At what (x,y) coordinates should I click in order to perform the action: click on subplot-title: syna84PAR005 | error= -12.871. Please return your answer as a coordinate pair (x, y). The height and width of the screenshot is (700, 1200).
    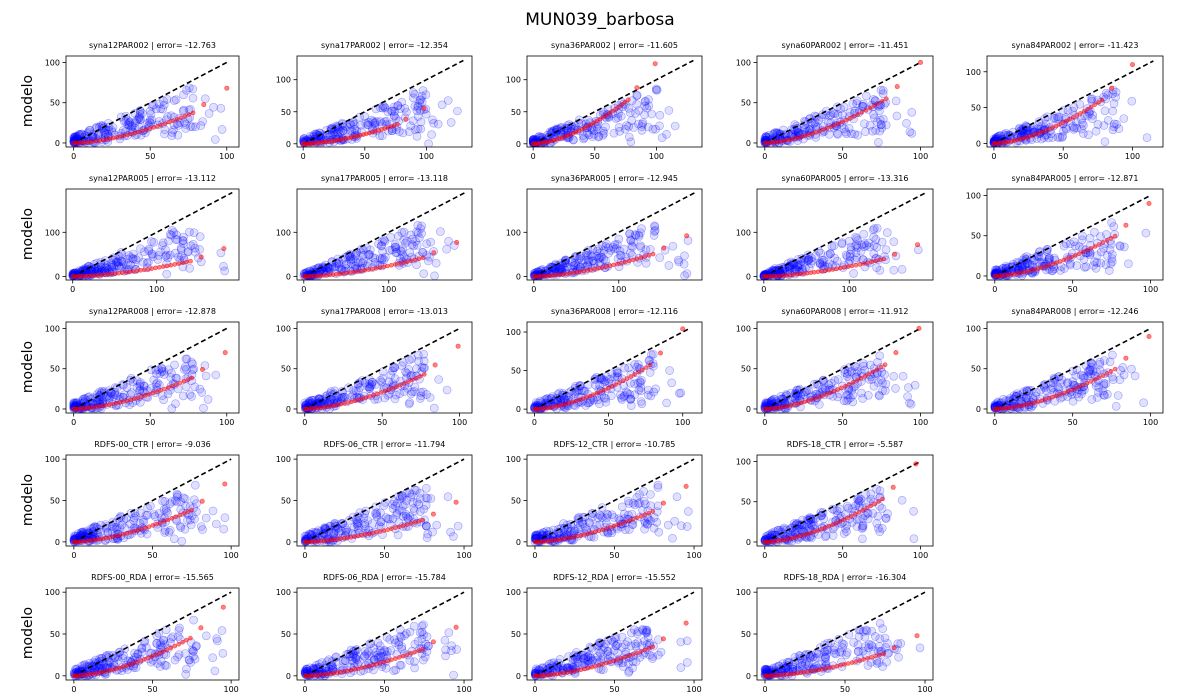
    Looking at the image, I should click on (1075, 178).